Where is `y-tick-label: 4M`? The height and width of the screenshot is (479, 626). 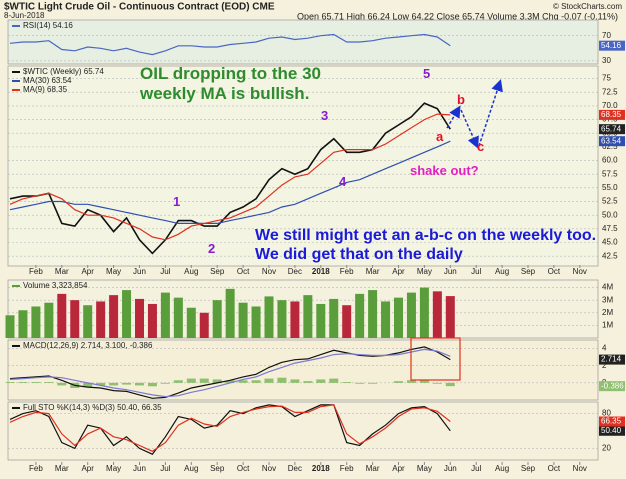 y-tick-label: 4M is located at coordinates (607, 287).